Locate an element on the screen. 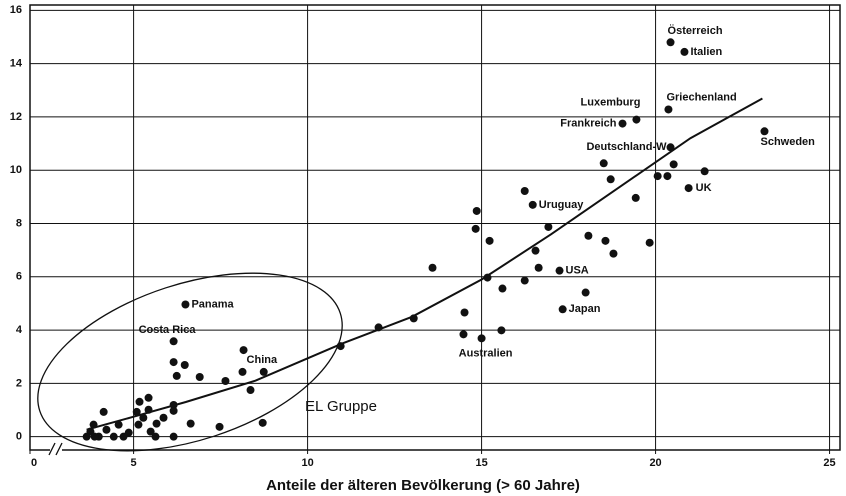 This screenshot has width=846, height=496. axis-break is located at coordinates (55, 449).